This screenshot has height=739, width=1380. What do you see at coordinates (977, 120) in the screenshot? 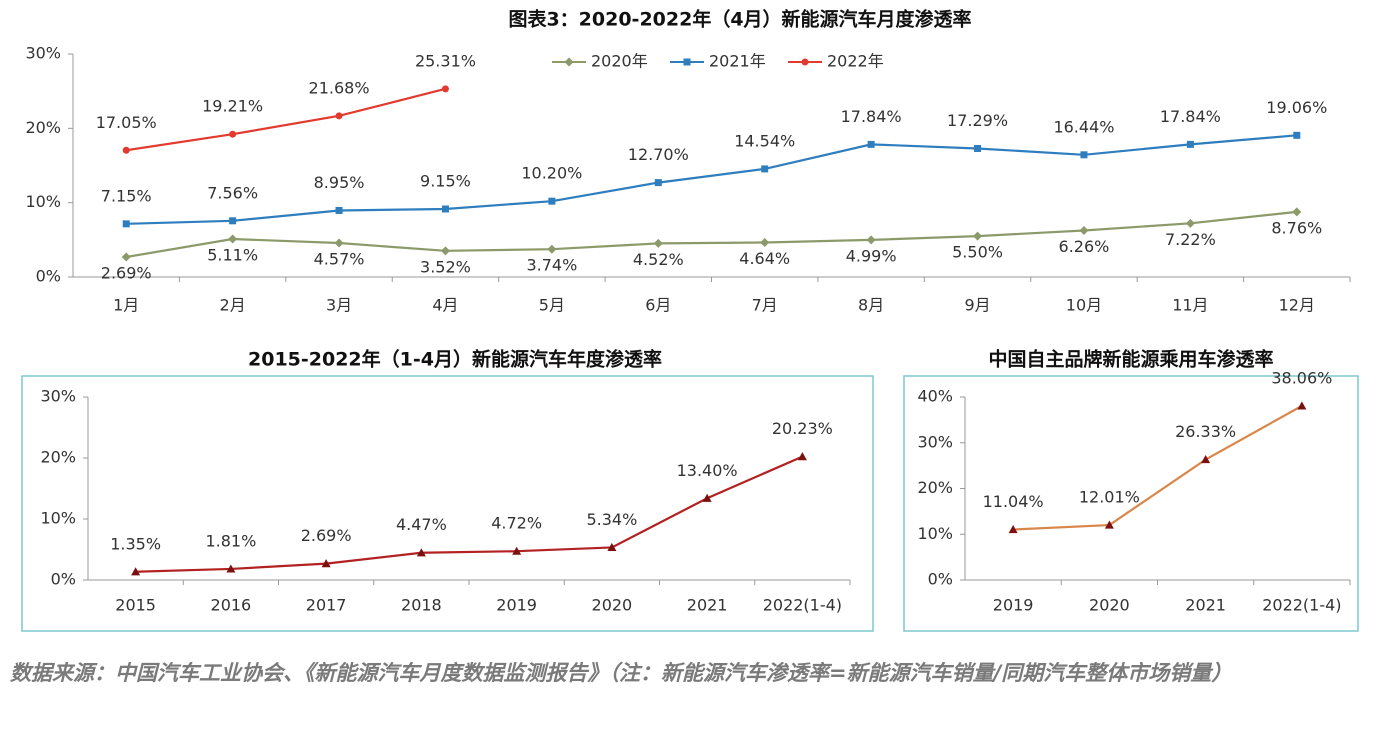
I see `data-label: 17.29%` at bounding box center [977, 120].